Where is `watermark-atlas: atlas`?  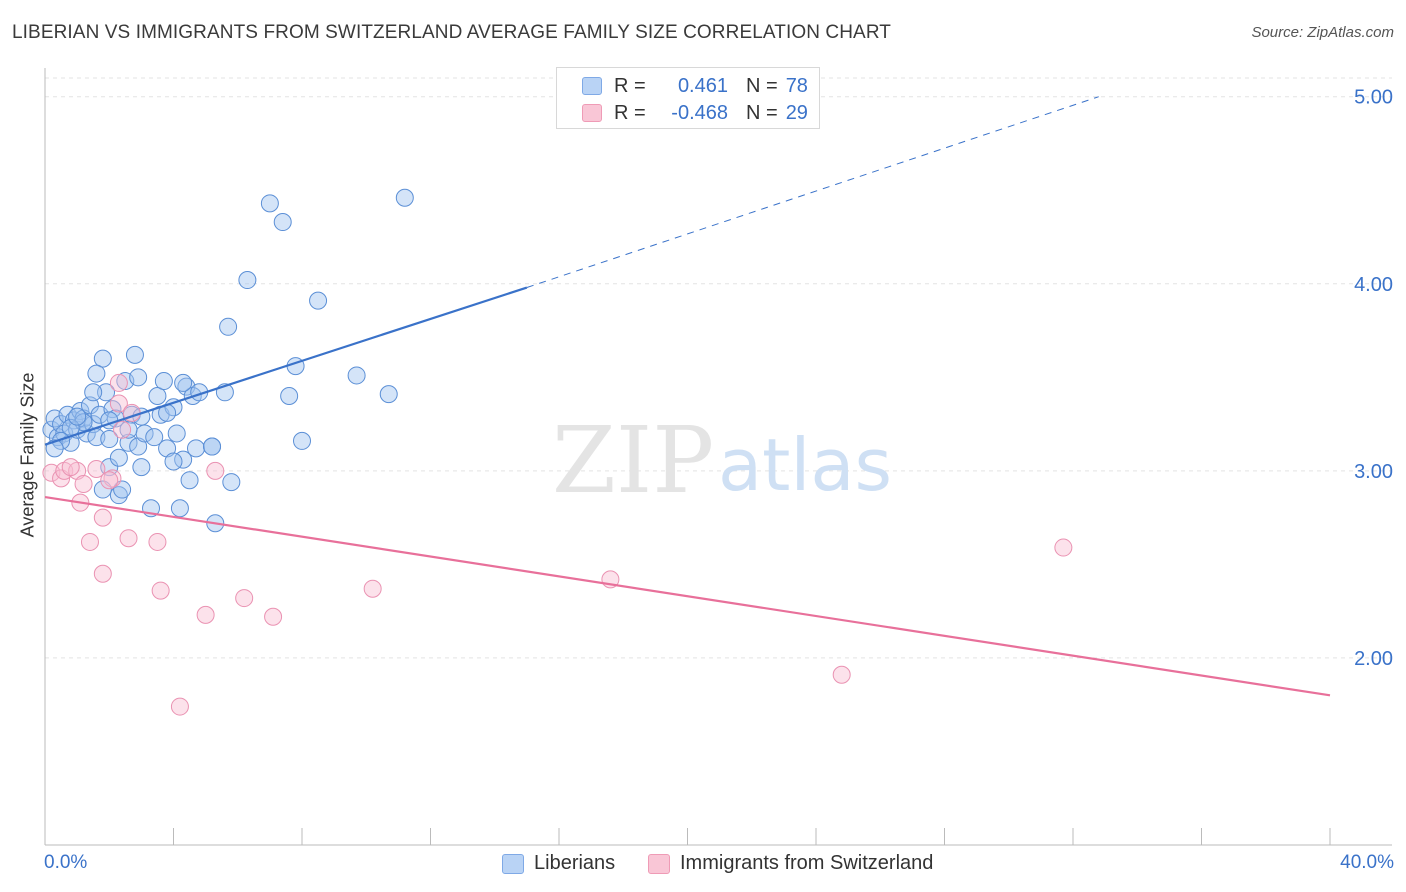 watermark-atlas: atlas is located at coordinates (805, 465).